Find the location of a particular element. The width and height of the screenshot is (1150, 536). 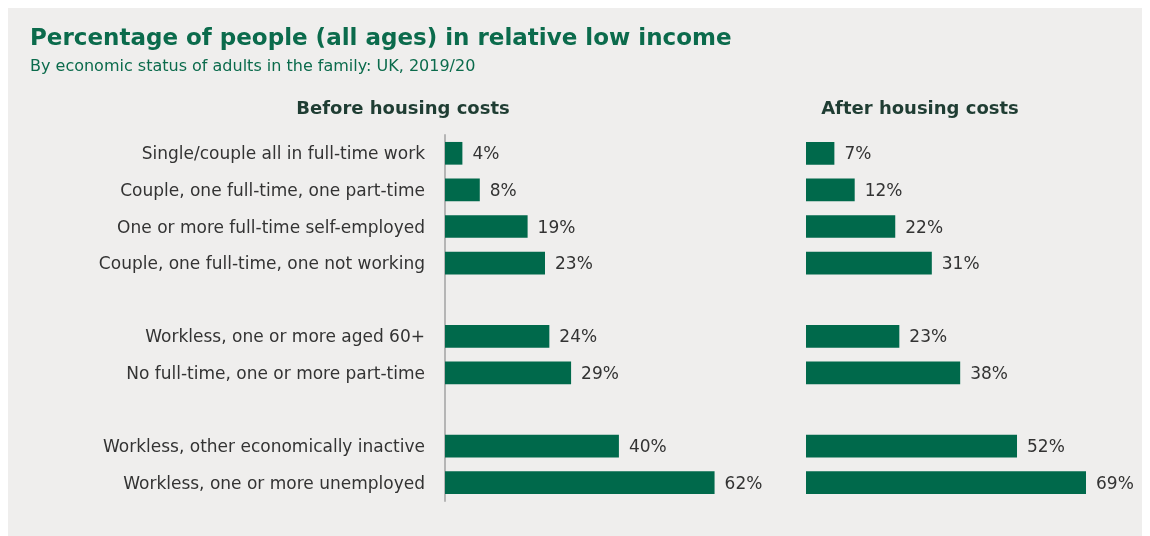

chart-title: After housing costs is located at coordinates (920, 107).